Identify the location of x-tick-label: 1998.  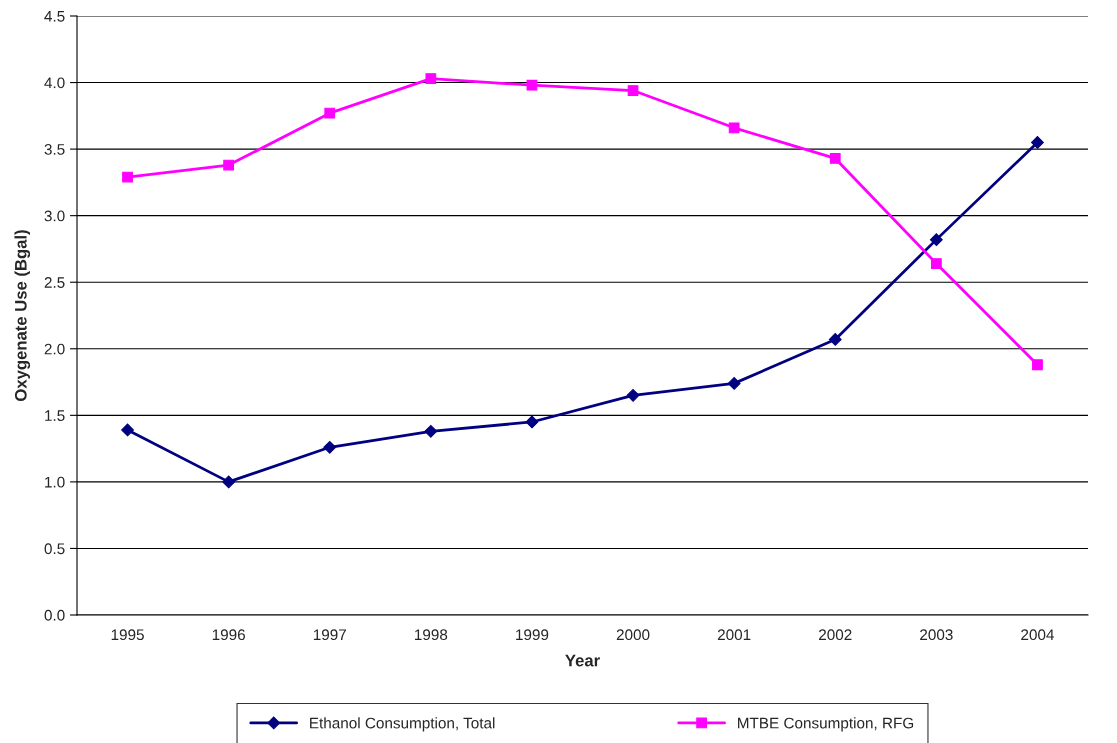
(431, 635).